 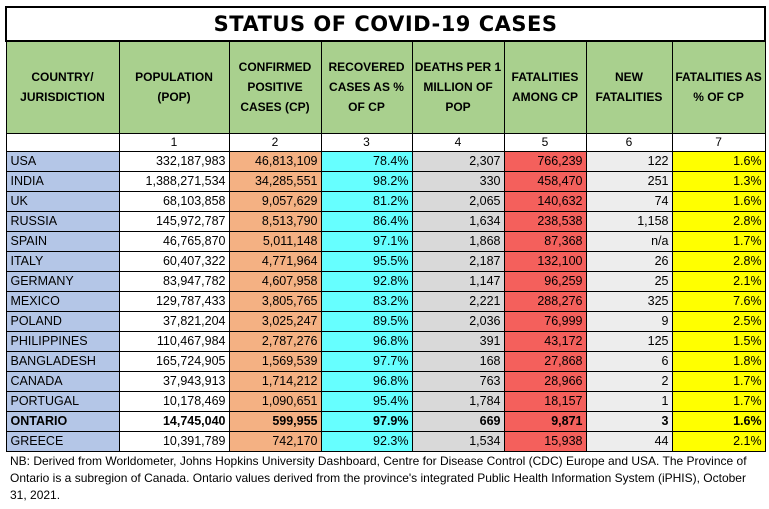 What do you see at coordinates (174, 181) in the screenshot?
I see `cell-population: 1,388,271,534` at bounding box center [174, 181].